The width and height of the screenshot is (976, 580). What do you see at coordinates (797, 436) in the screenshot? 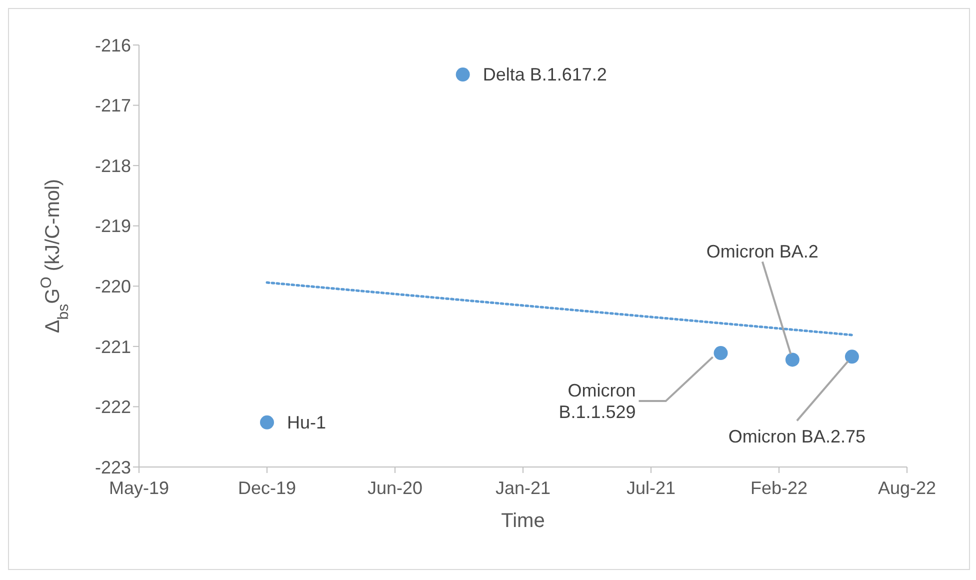
I see `annotation: Omicron BA.2.75` at bounding box center [797, 436].